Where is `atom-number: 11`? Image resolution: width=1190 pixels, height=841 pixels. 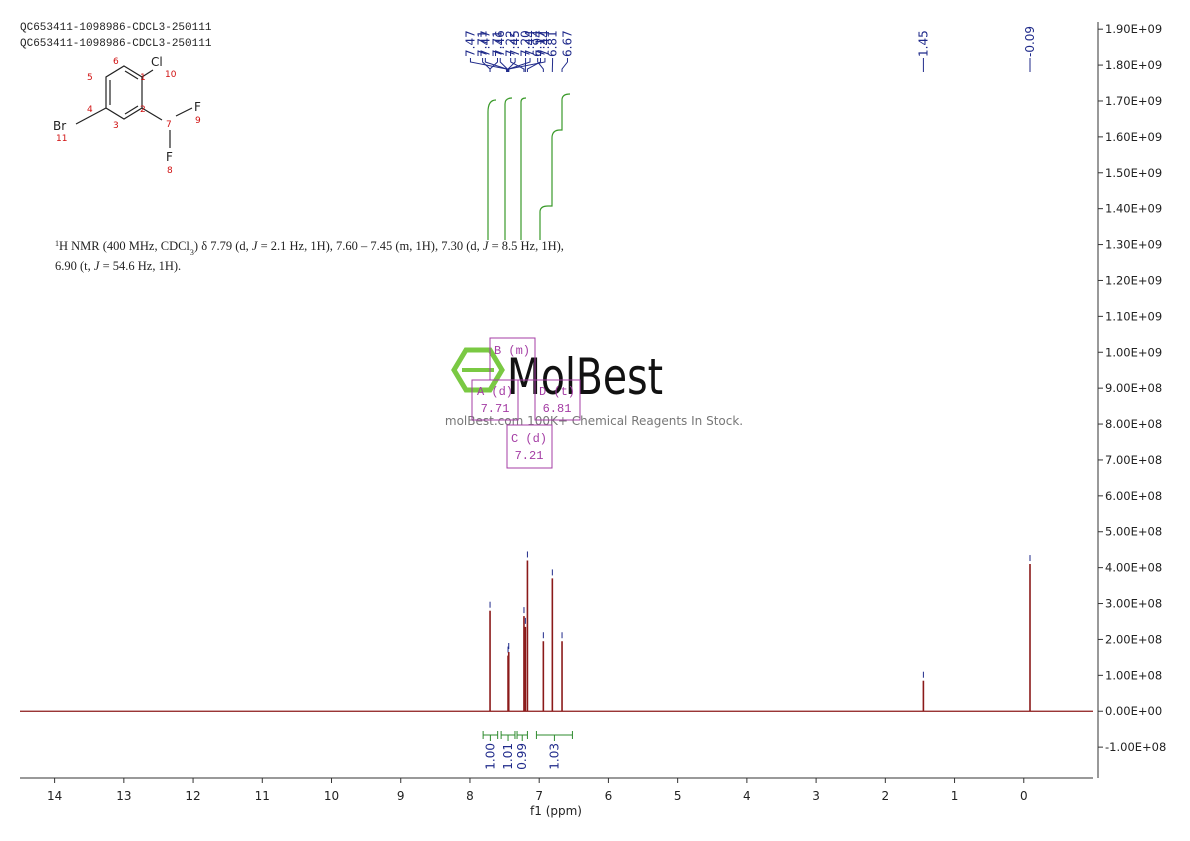
atom-number: 11 is located at coordinates (61, 139).